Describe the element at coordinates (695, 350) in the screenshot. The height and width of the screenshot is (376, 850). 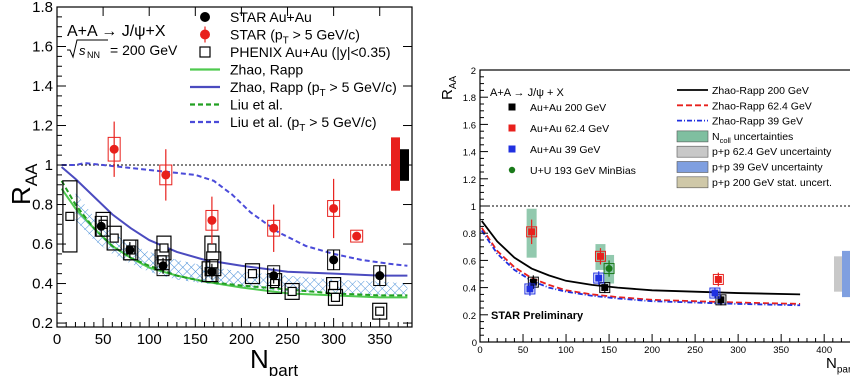
I see `chart2-x-tick-label: 250` at that location.